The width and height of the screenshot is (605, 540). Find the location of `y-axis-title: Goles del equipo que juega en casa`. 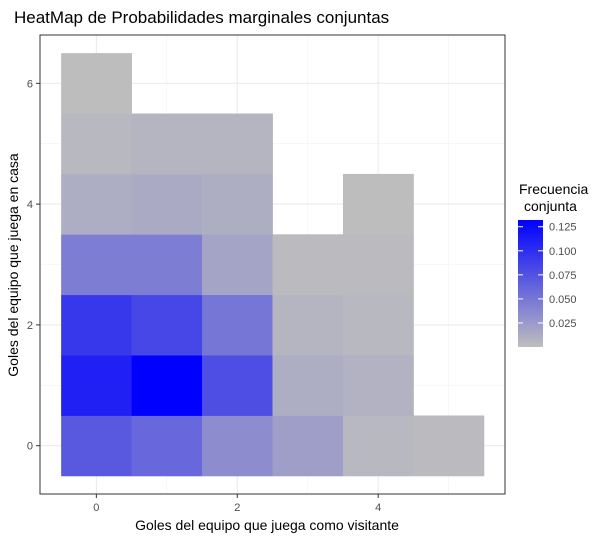

y-axis-title: Goles del equipo que juega en casa is located at coordinates (13, 265).